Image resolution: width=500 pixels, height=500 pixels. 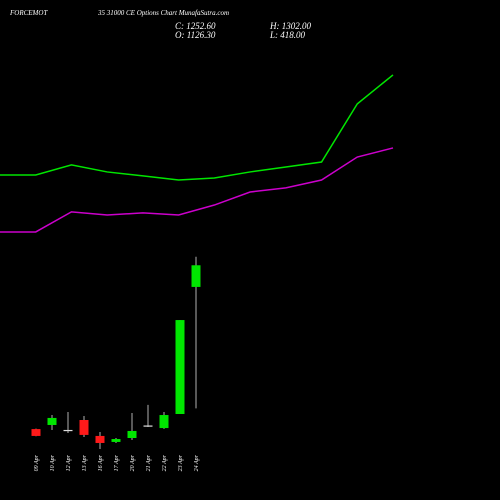 What do you see at coordinates (149, 462) in the screenshot?
I see `x-tick-label: 21 Apr` at bounding box center [149, 462].